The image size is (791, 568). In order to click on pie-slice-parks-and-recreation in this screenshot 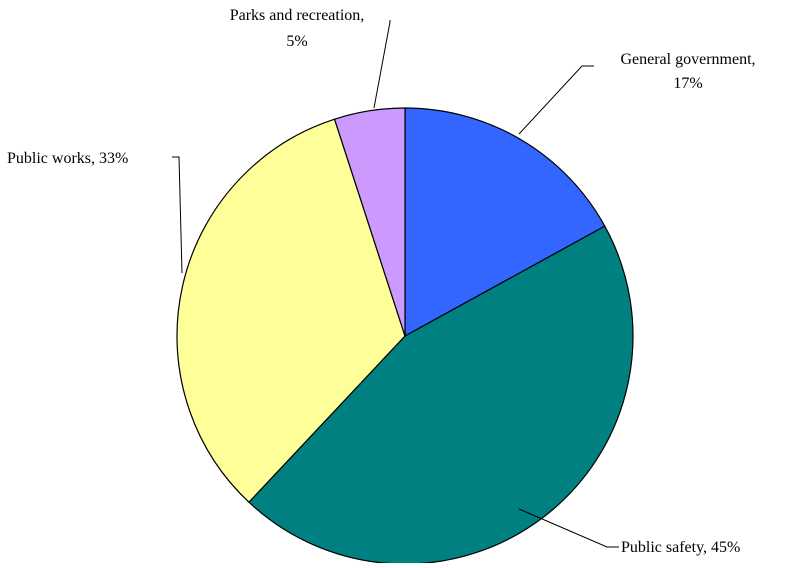, I will do `click(369, 222)`.